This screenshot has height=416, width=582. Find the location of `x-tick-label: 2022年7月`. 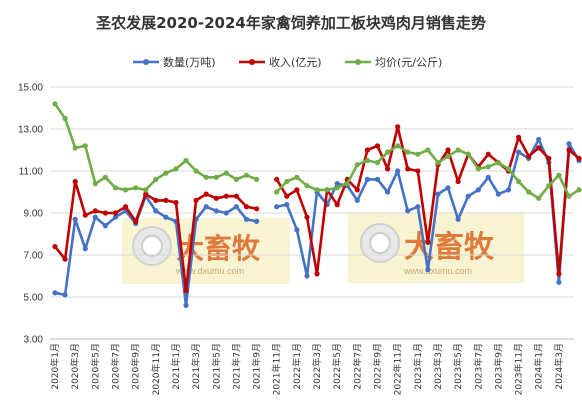

x-tick-label: 2022年7月 is located at coordinates (357, 366).